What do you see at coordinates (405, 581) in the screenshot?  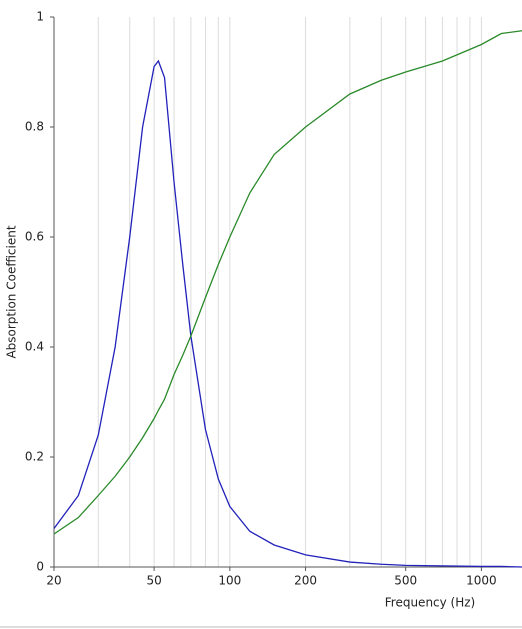 I see `x-tick-label: 500` at bounding box center [405, 581].